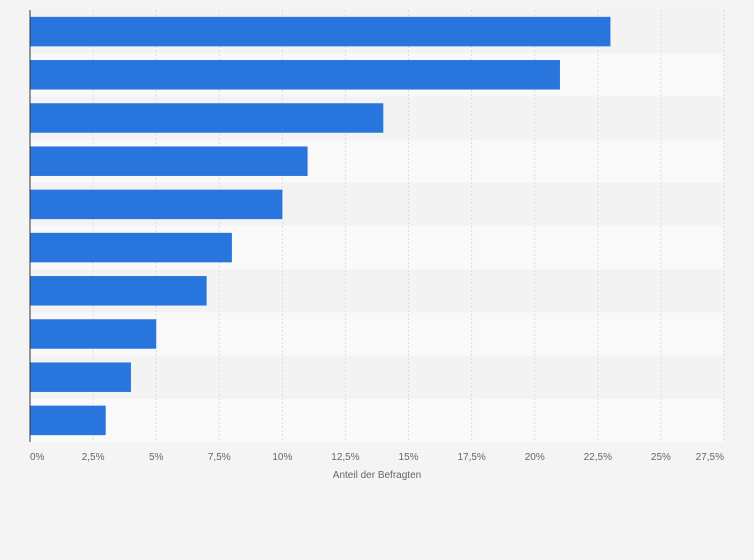 Image resolution: width=754 pixels, height=560 pixels. Describe the element at coordinates (535, 457) in the screenshot. I see `x-tick-label: 20%` at that location.